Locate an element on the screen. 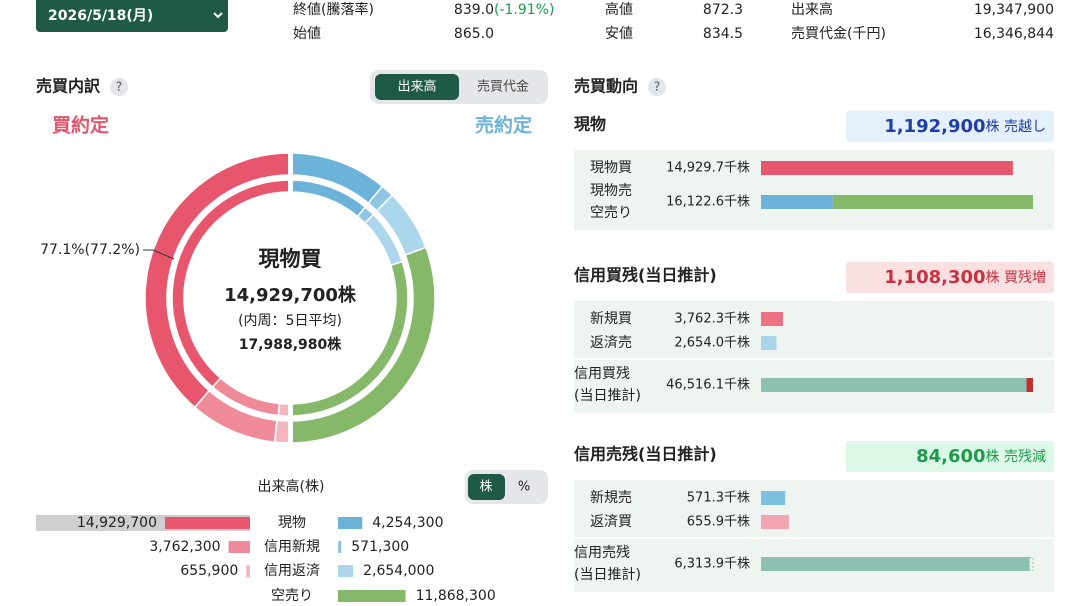  row-name: 信用返済 is located at coordinates (292, 571).